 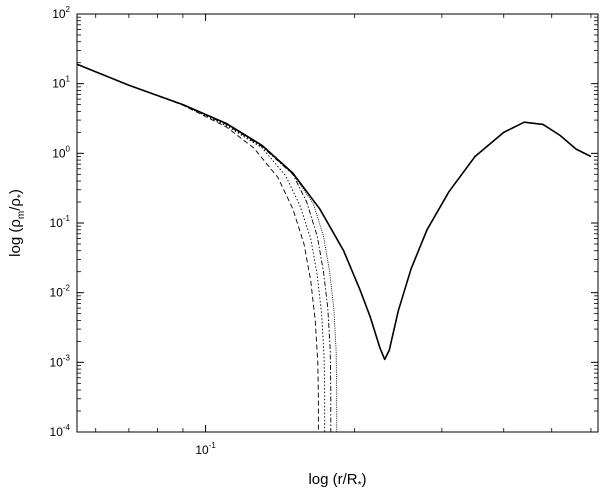 What do you see at coordinates (213, 445) in the screenshot?
I see `x-tick-exponent: -1` at bounding box center [213, 445].